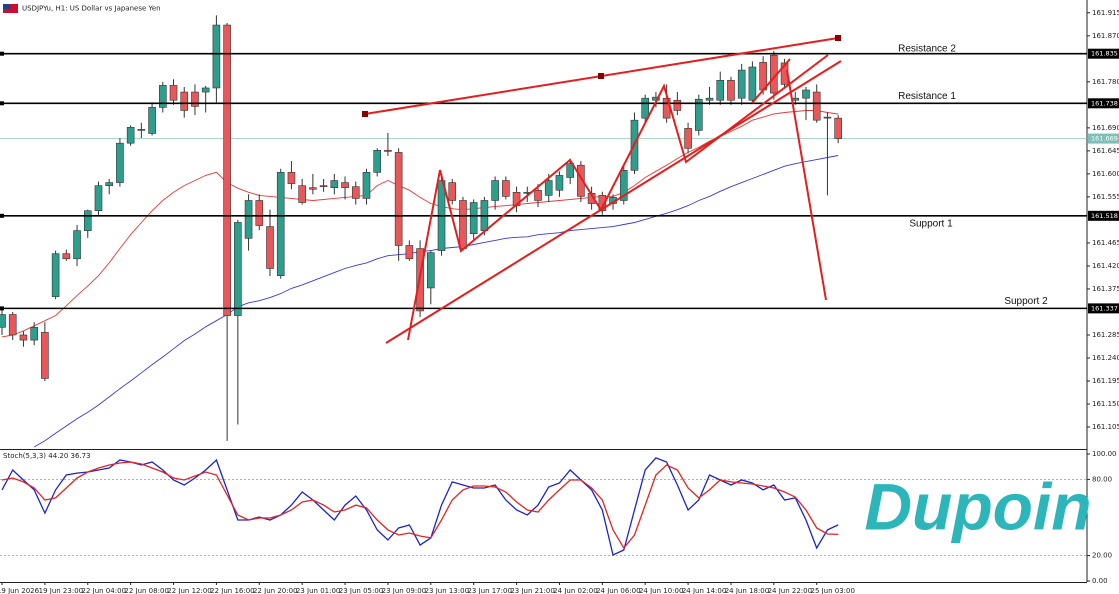  I want to click on x-tick-label: 23 Jun 21:00, so click(532, 590).